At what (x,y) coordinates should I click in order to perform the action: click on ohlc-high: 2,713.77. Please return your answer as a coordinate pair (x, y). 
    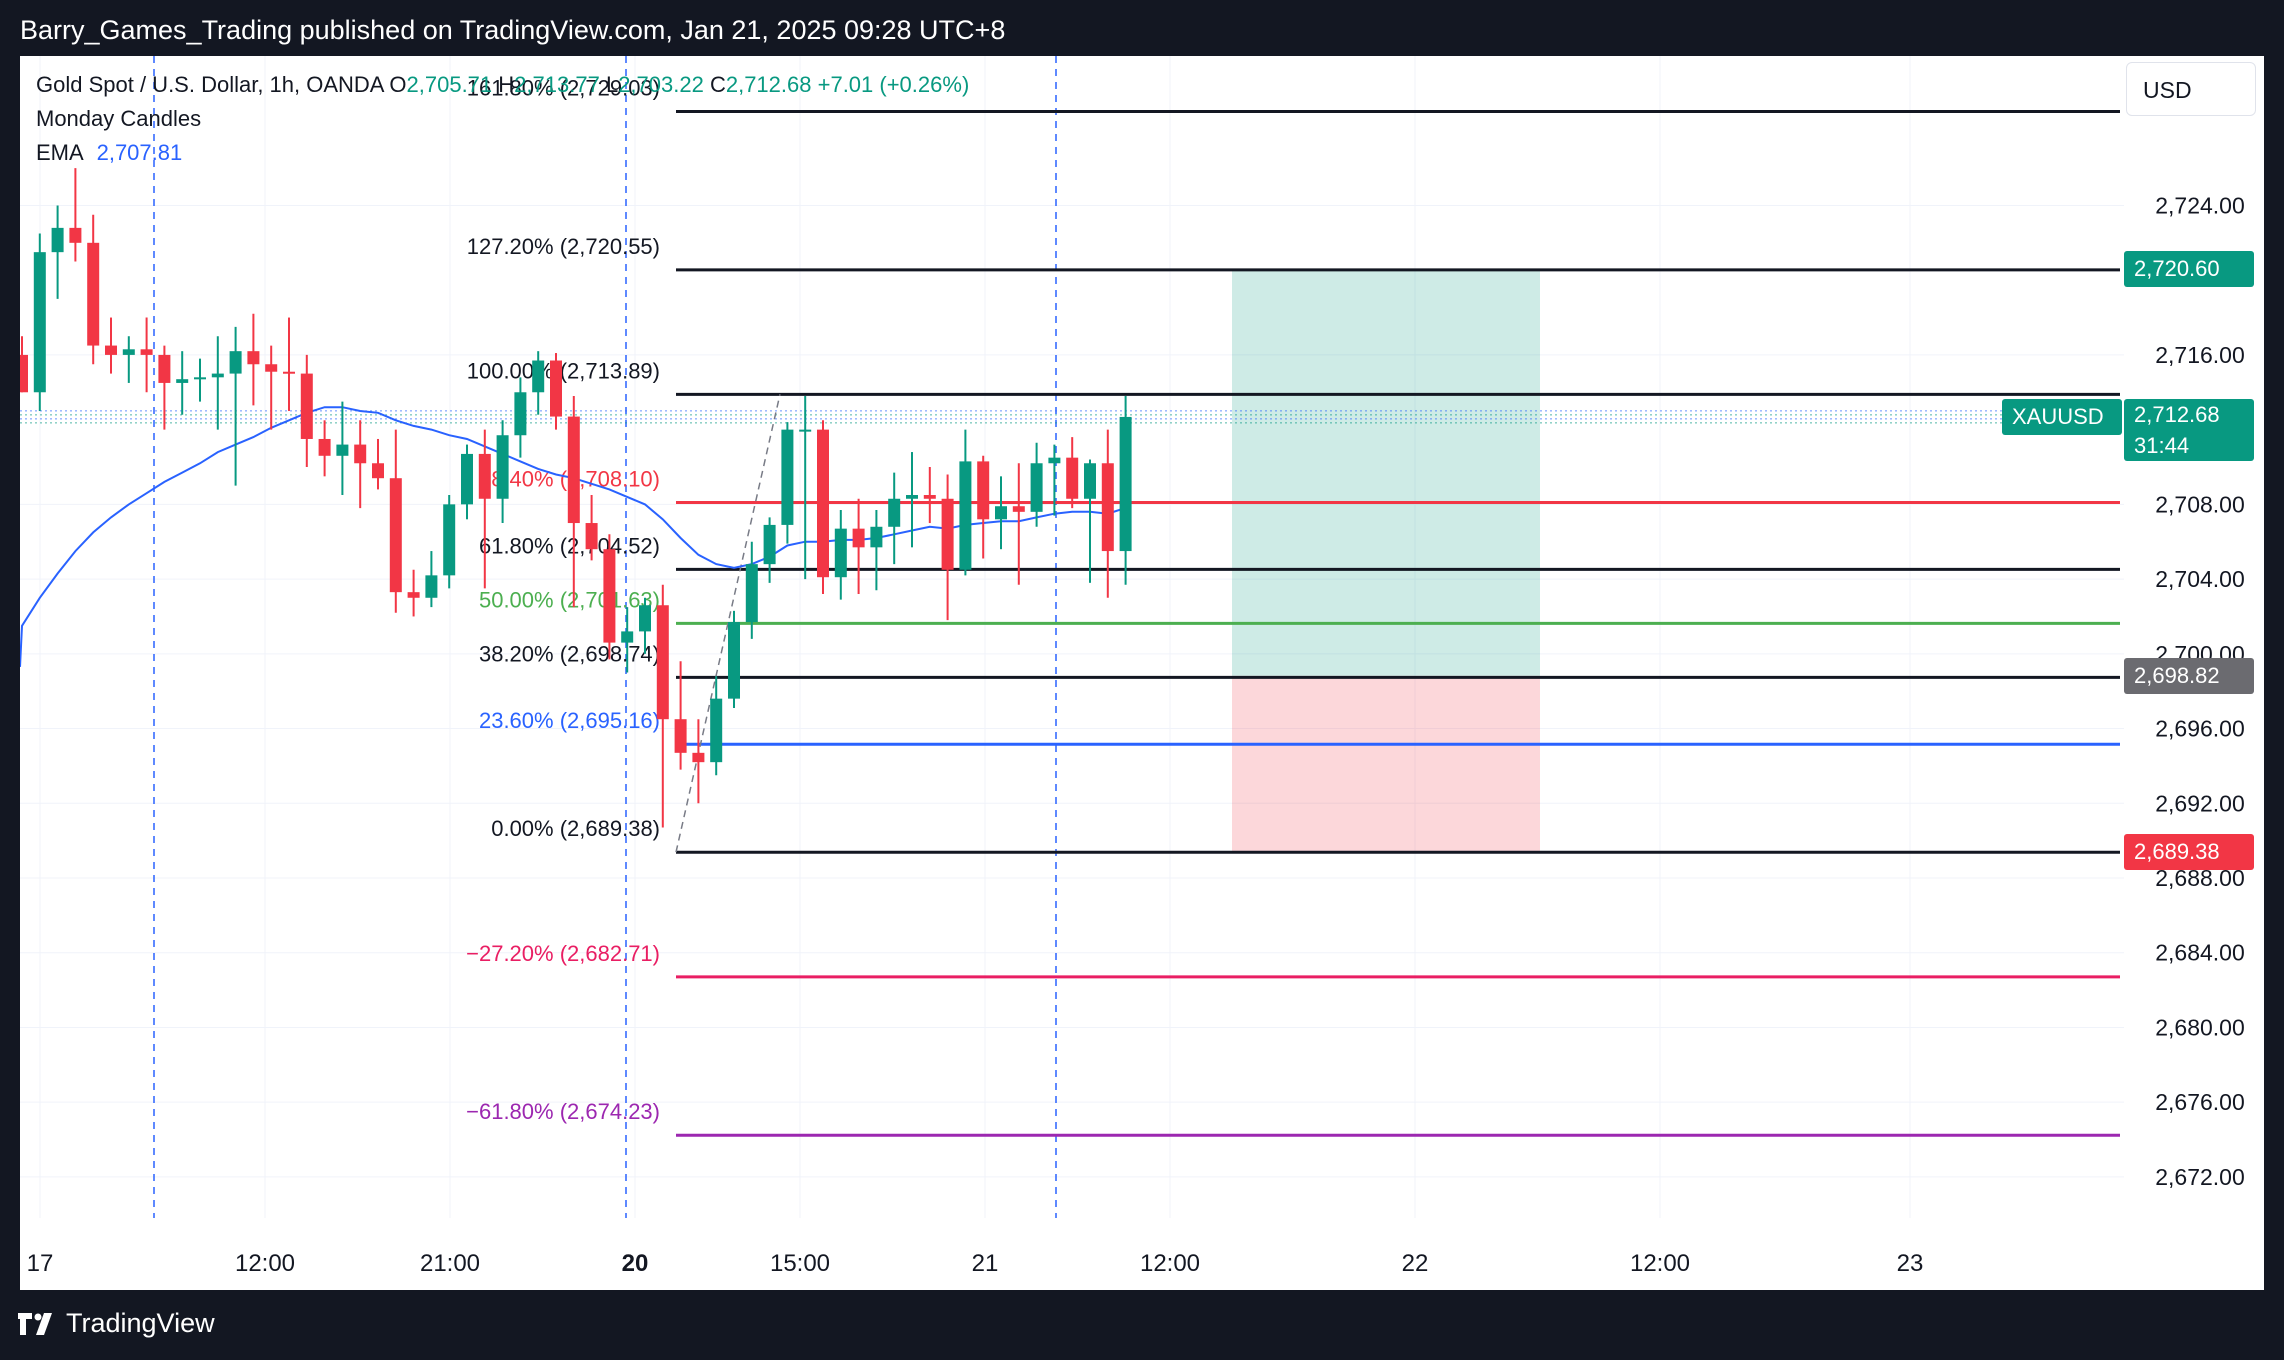
    Looking at the image, I should click on (557, 84).